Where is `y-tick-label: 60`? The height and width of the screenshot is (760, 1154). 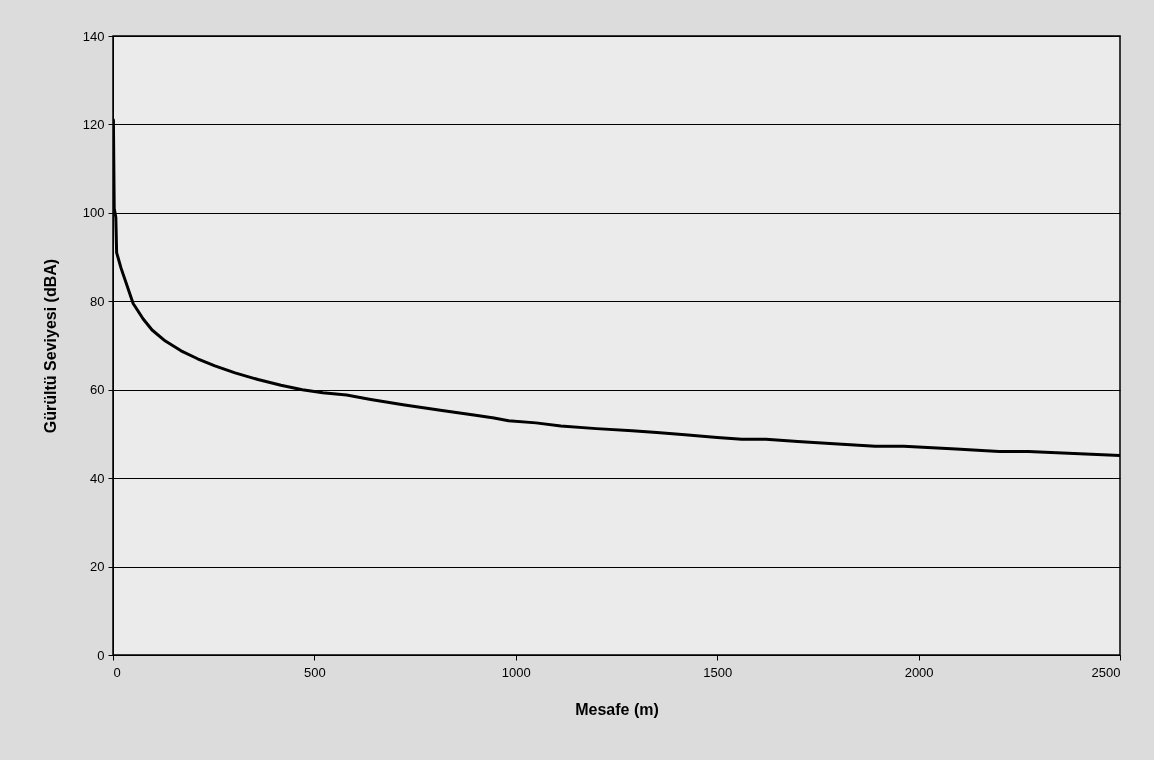
y-tick-label: 60 is located at coordinates (97, 390).